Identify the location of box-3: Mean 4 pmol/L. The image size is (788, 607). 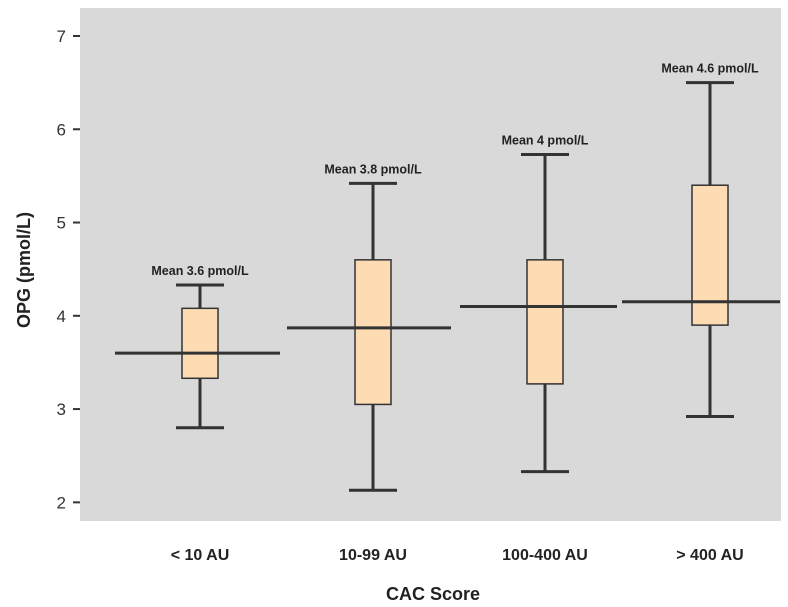
(538, 303).